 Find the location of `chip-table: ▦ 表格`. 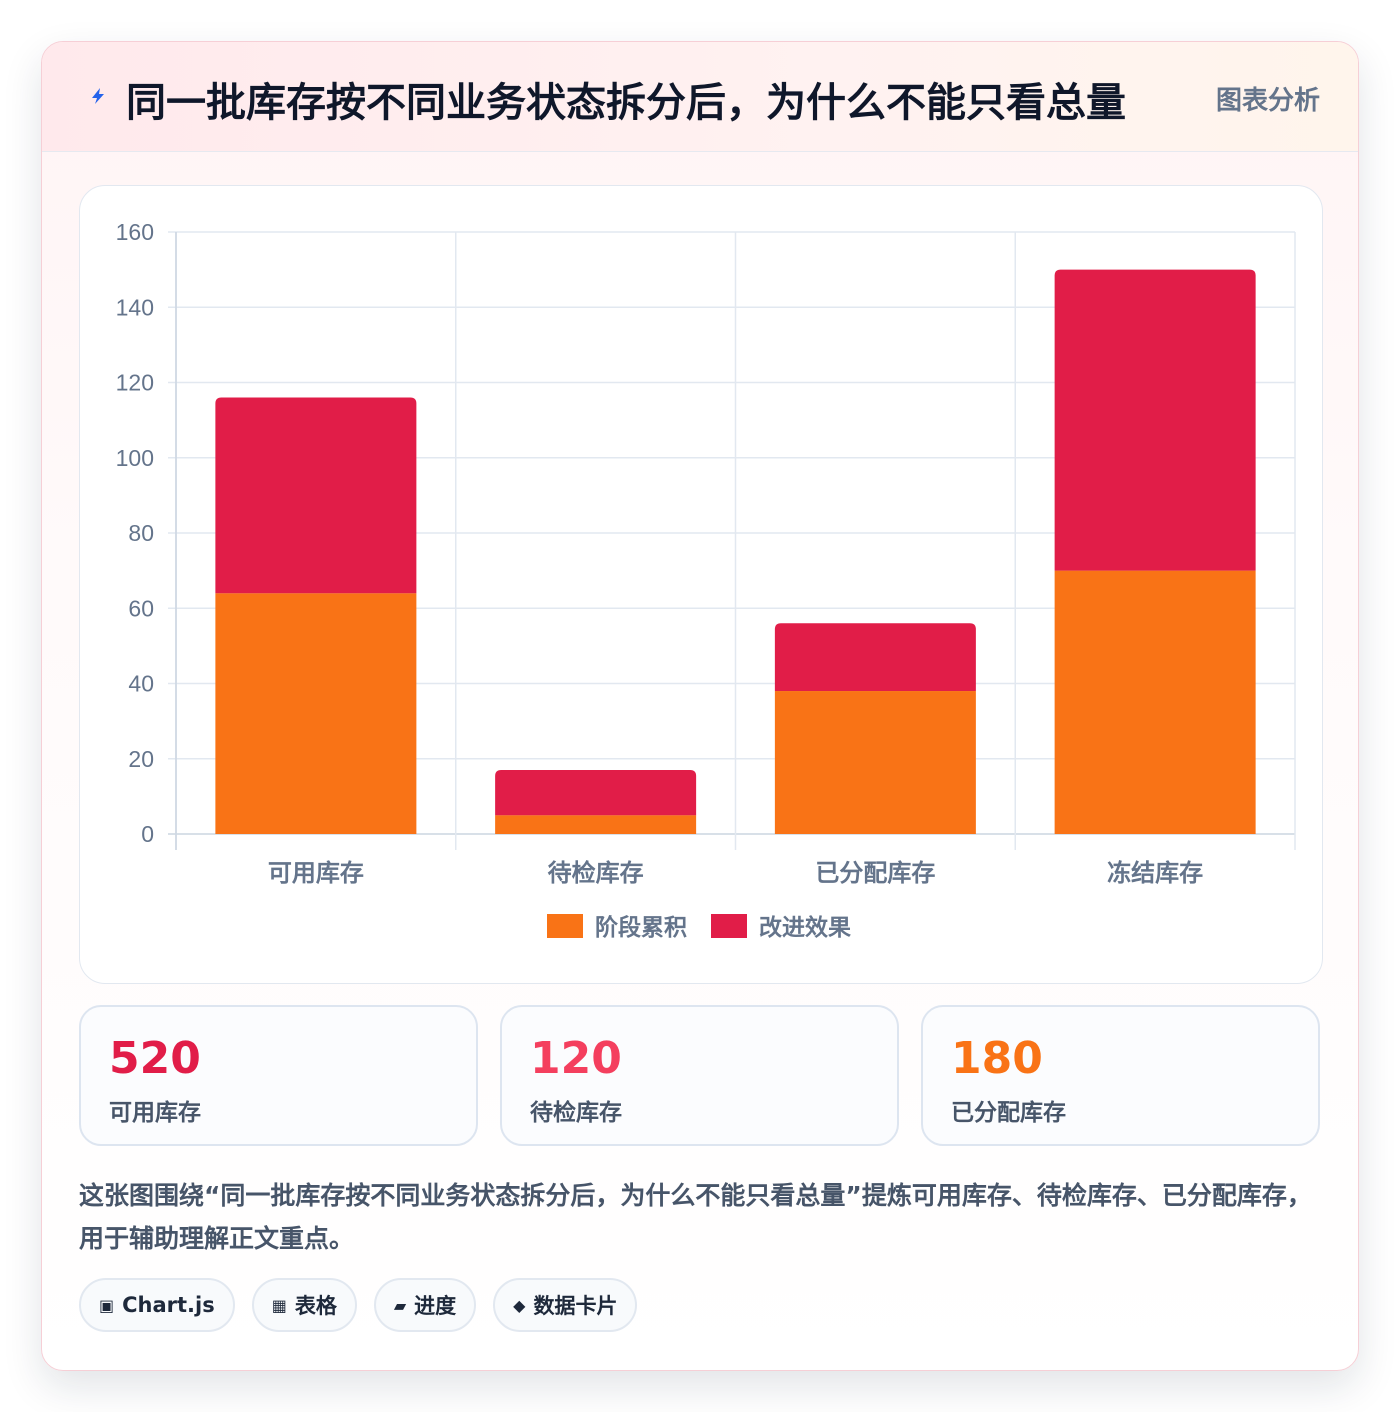

chip-table: ▦ 表格 is located at coordinates (304, 1305).